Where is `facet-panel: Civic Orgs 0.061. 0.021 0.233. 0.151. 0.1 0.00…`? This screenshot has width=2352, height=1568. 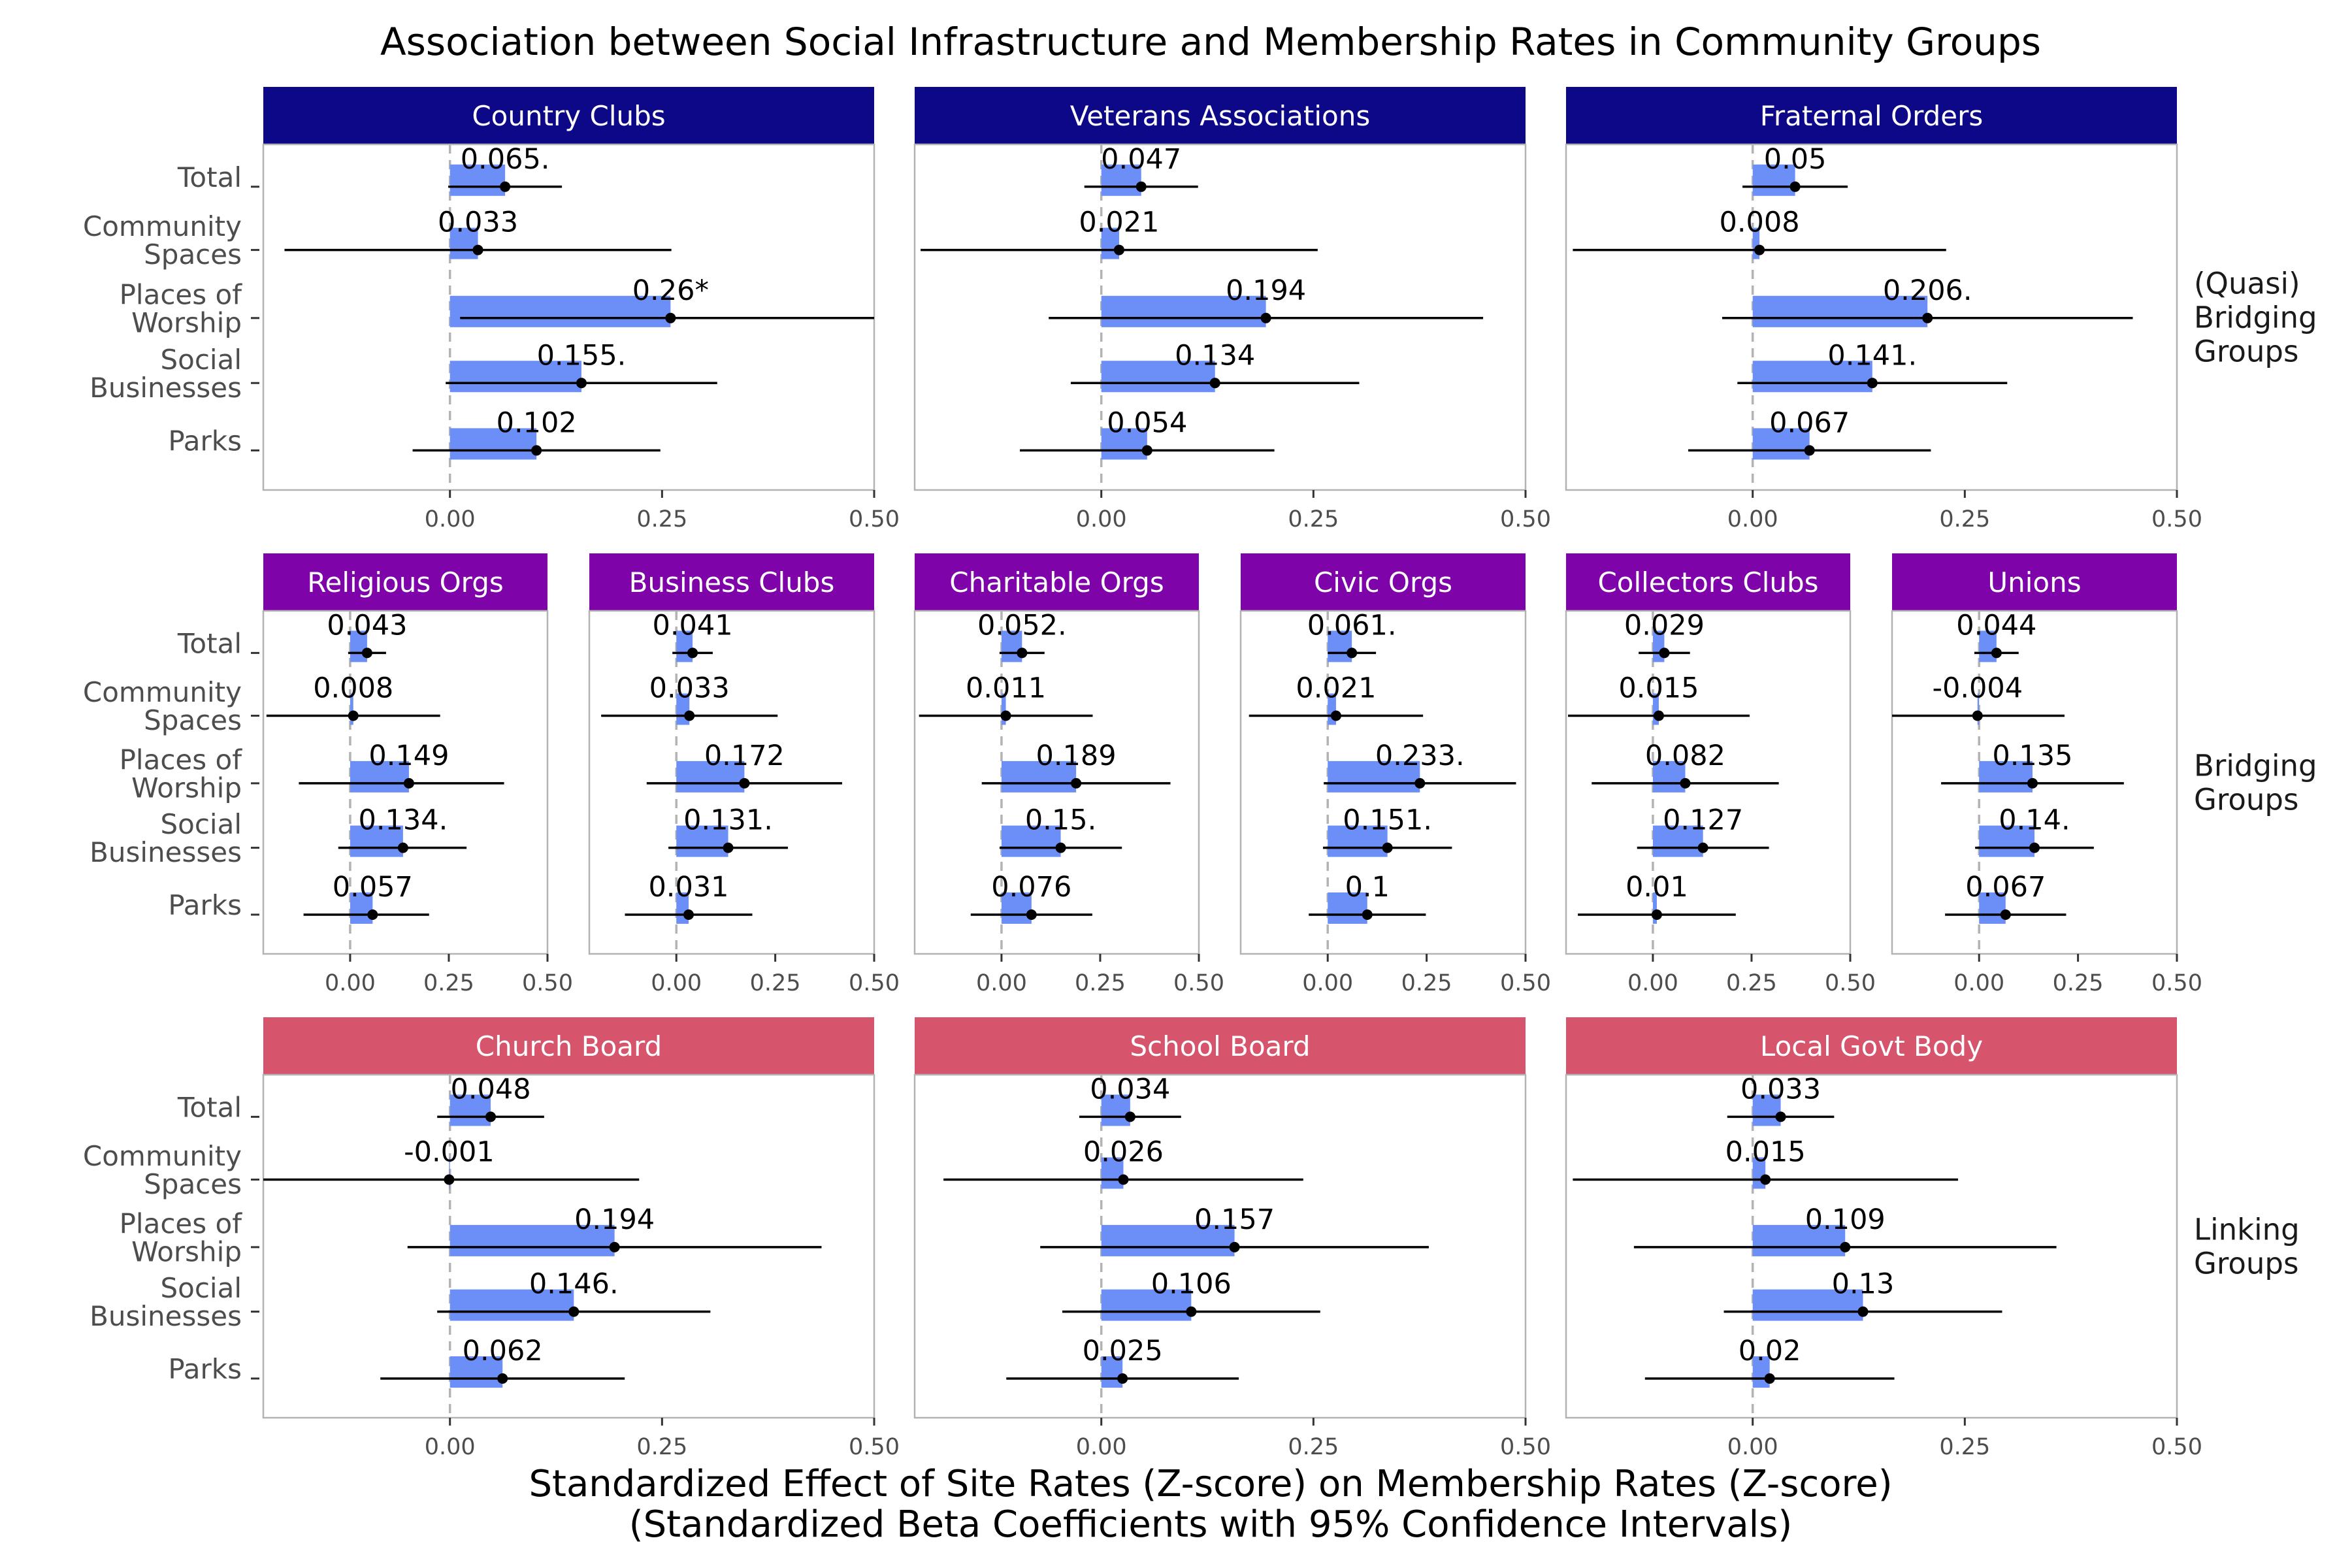
facet-panel: Civic Orgs 0.061. 0.021 0.233. 0.151. 0.1 0.00… is located at coordinates (1395, 774).